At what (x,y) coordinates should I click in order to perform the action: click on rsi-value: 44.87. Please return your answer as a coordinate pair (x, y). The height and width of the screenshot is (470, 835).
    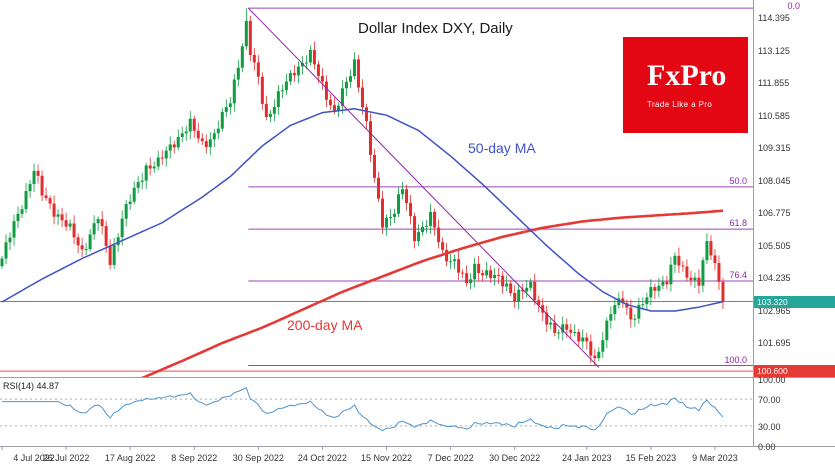
    Looking at the image, I should click on (48, 386).